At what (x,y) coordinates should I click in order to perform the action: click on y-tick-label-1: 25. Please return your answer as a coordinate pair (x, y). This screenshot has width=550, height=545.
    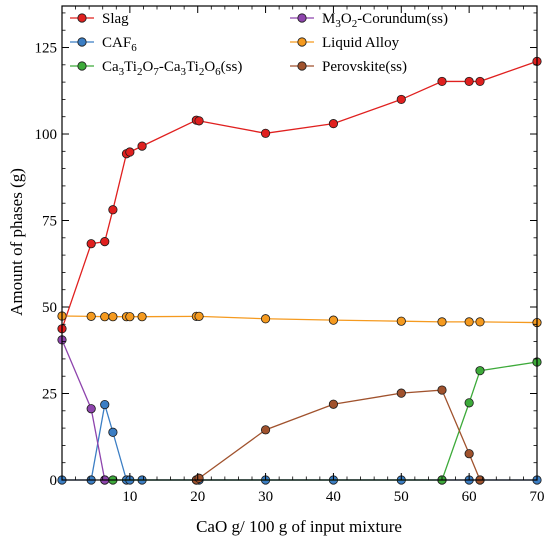
    Looking at the image, I should click on (49, 395).